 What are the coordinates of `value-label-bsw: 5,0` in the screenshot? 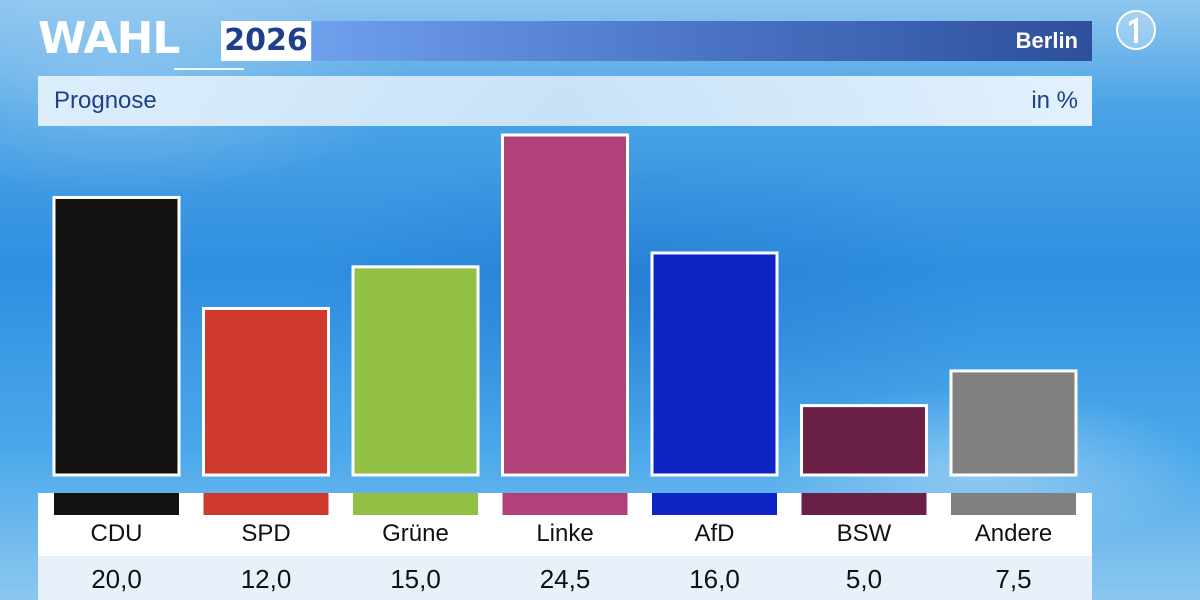 It's located at (864, 579).